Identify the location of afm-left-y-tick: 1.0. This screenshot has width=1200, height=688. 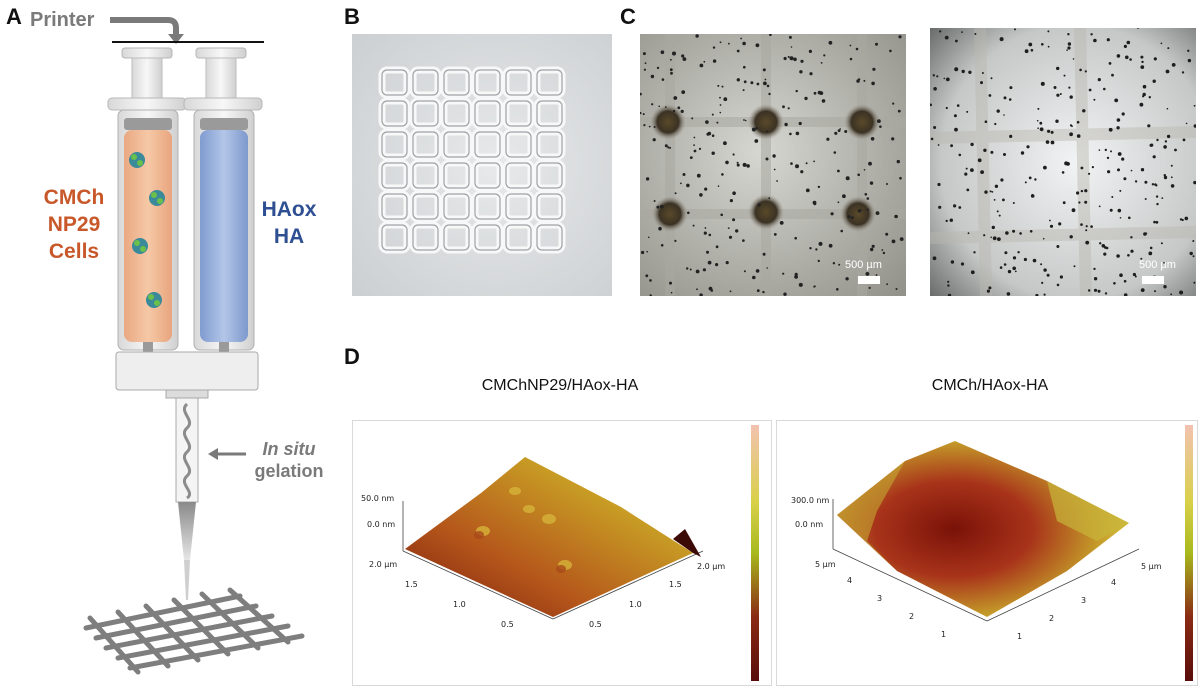
(459, 604).